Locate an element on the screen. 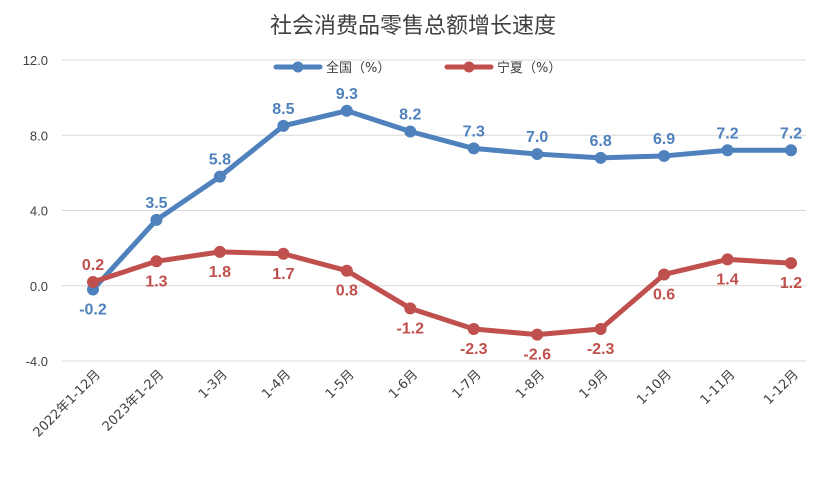 The height and width of the screenshot is (481, 827). legend-label: 全国（%） is located at coordinates (358, 68).